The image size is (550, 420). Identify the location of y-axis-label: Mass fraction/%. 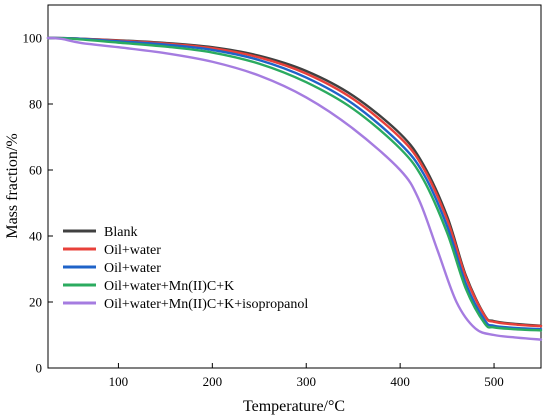
(12, 185).